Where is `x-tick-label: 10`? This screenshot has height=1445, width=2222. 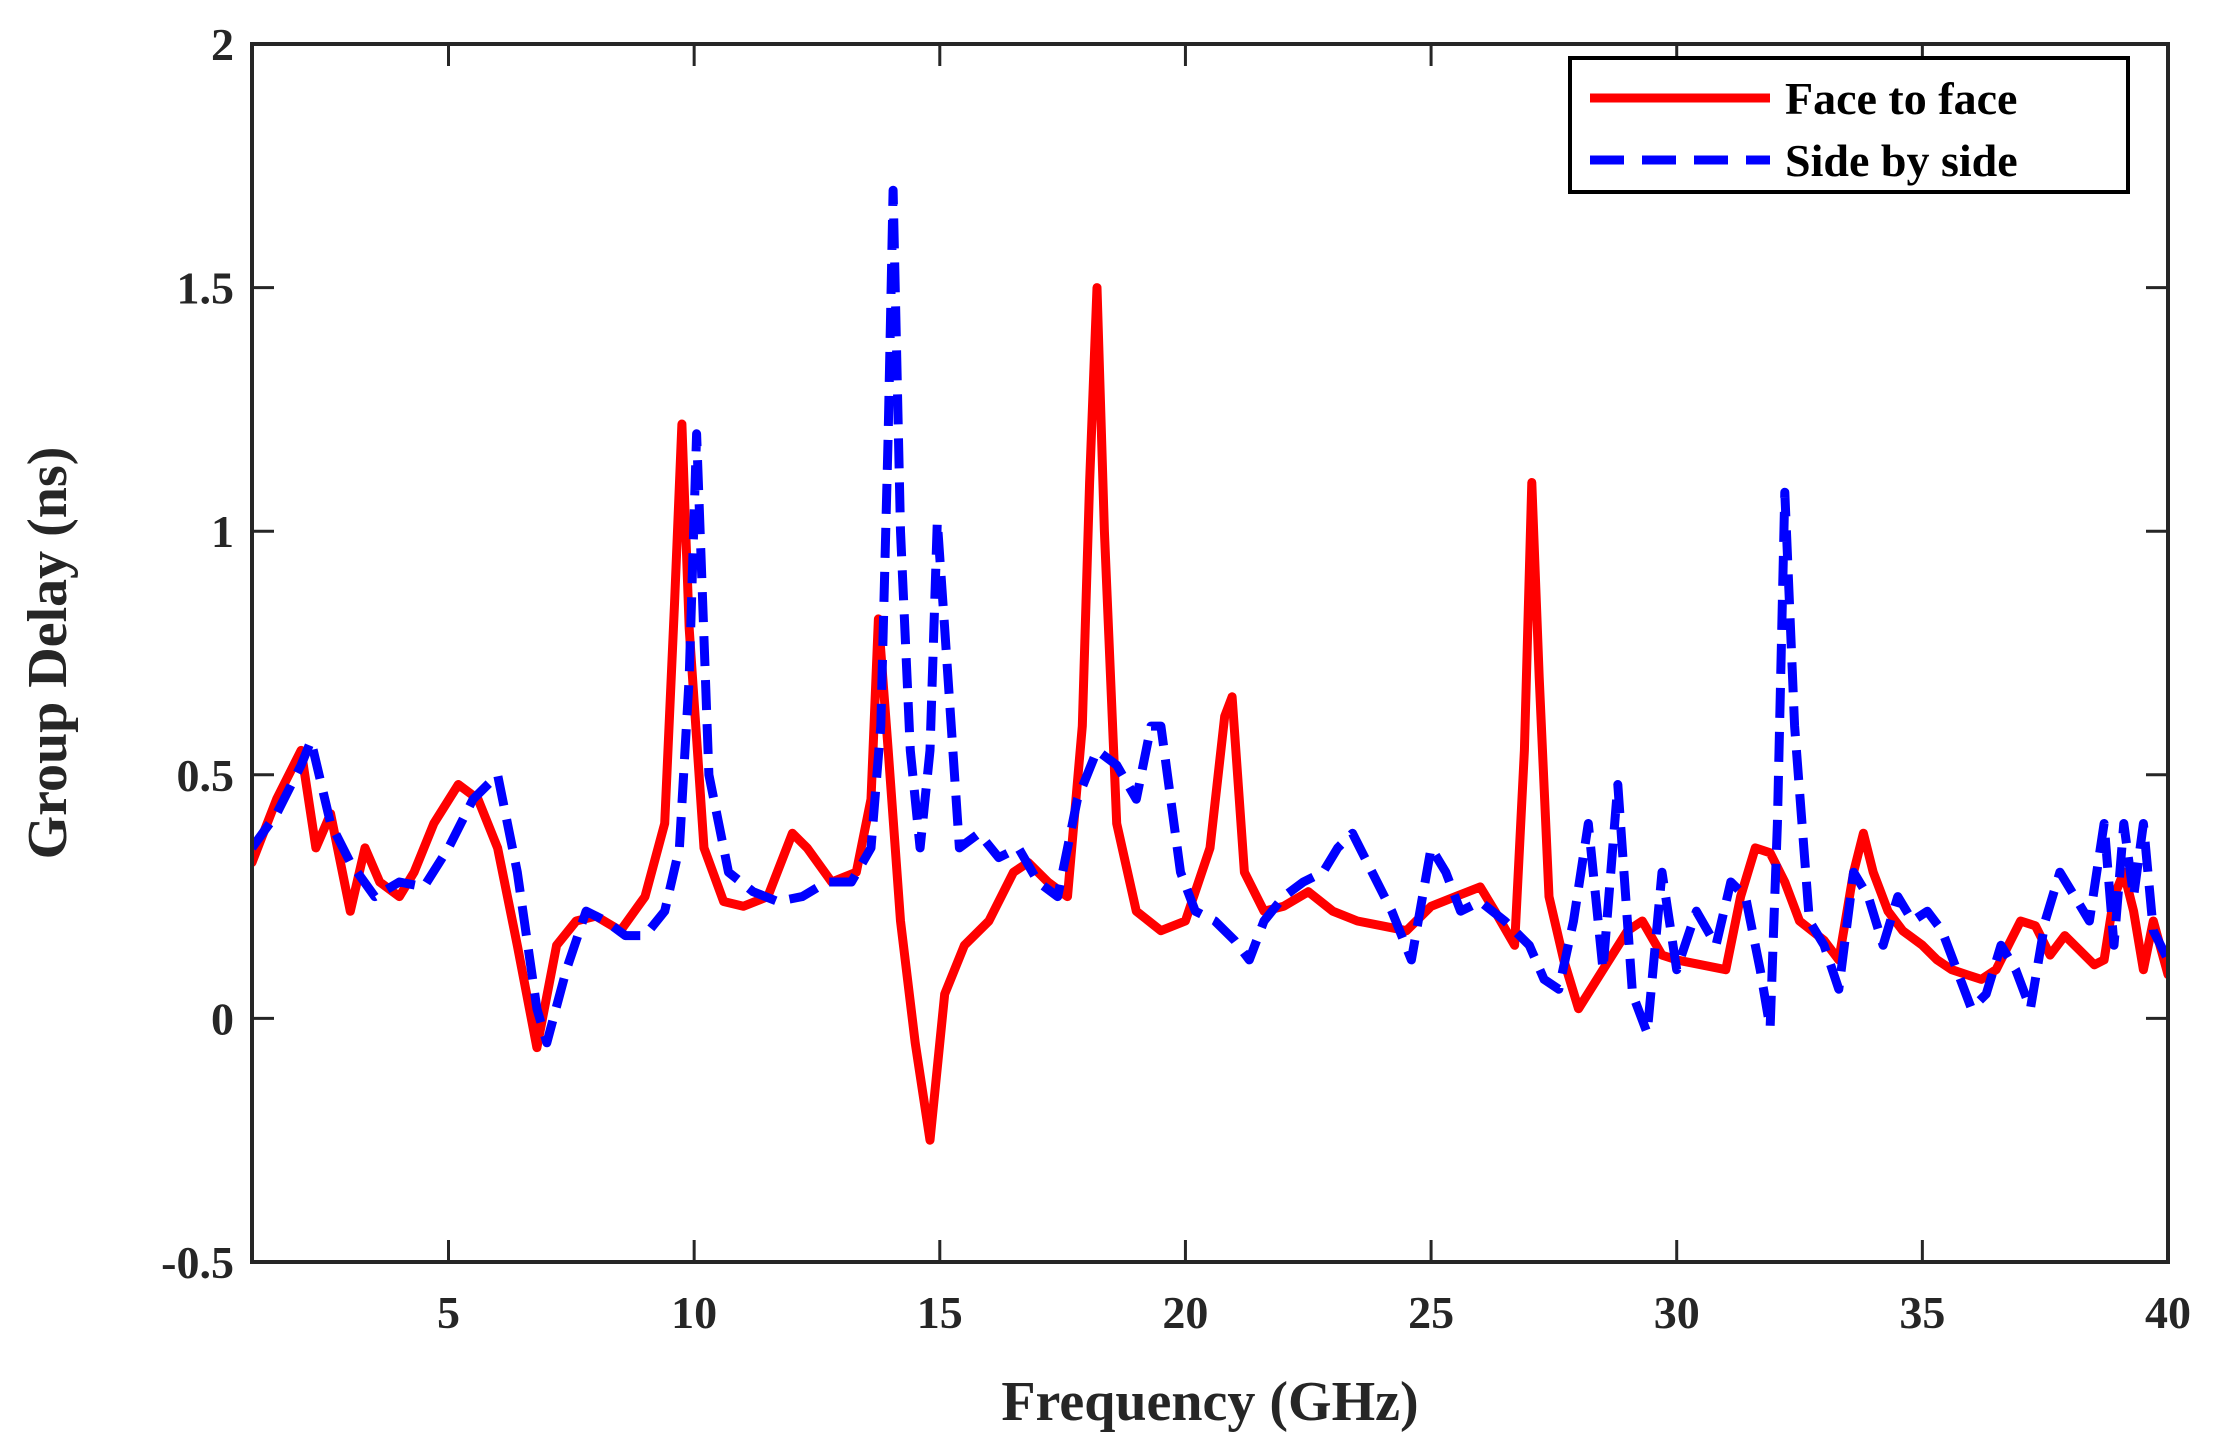
x-tick-label: 10 is located at coordinates (694, 1312).